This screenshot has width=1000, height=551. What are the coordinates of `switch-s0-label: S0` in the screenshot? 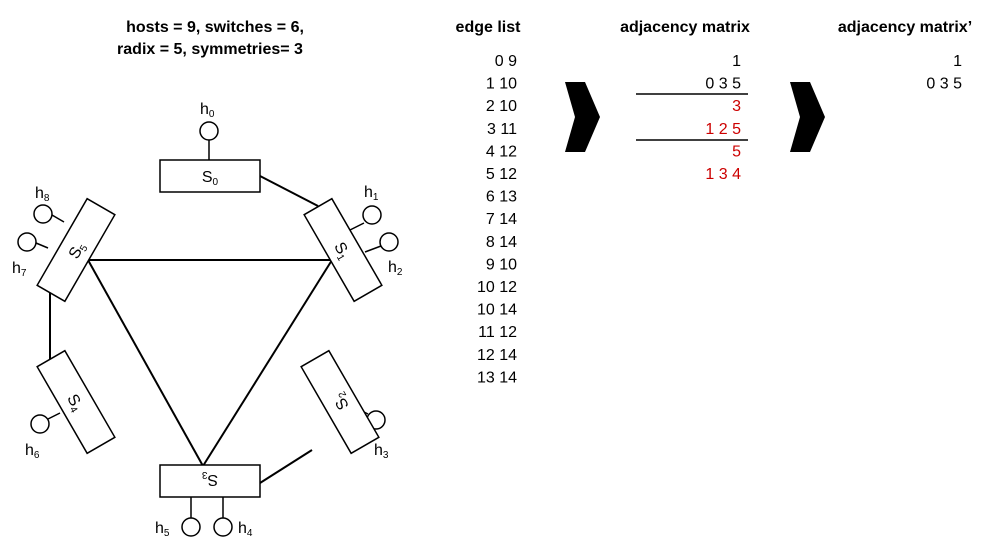 It's located at (210, 178).